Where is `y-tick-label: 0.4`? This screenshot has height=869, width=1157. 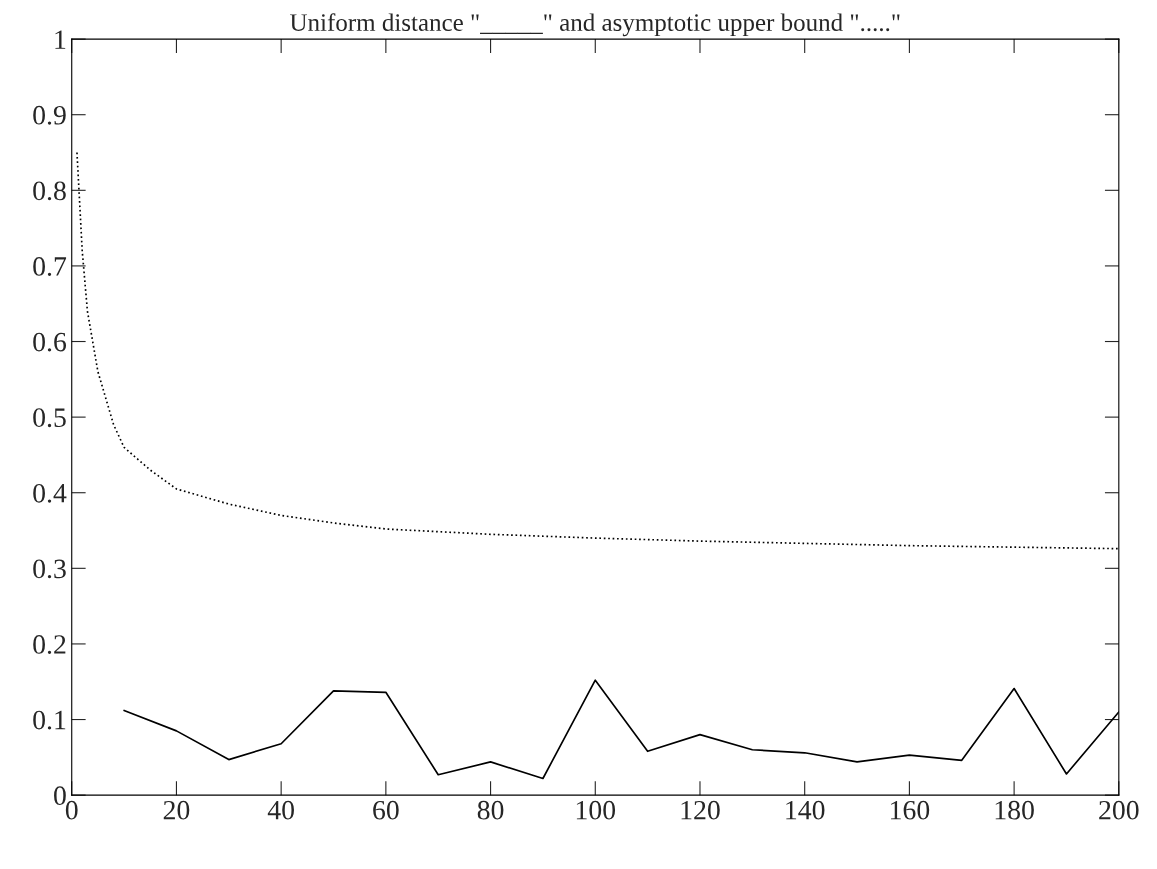
y-tick-label: 0.4 is located at coordinates (50, 493).